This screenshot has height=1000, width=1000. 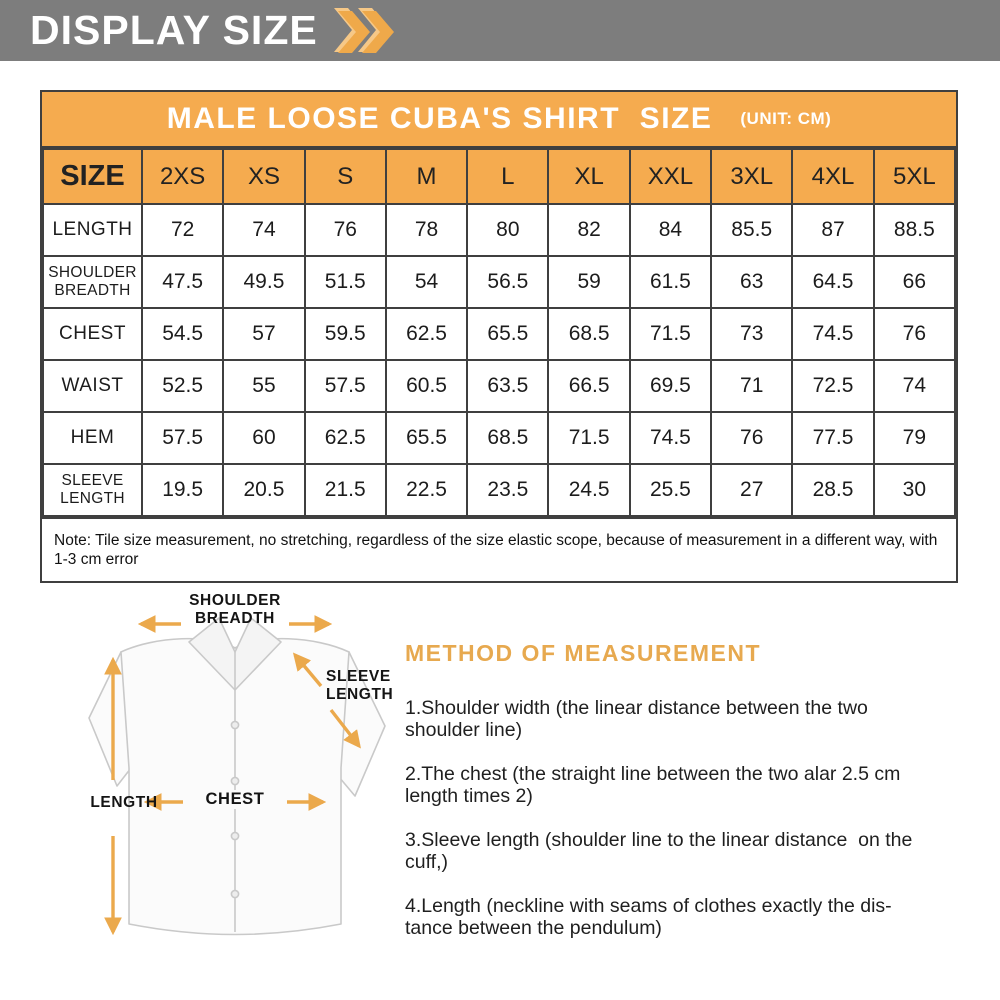 I want to click on size-value-cell: 57, so click(x=264, y=334).